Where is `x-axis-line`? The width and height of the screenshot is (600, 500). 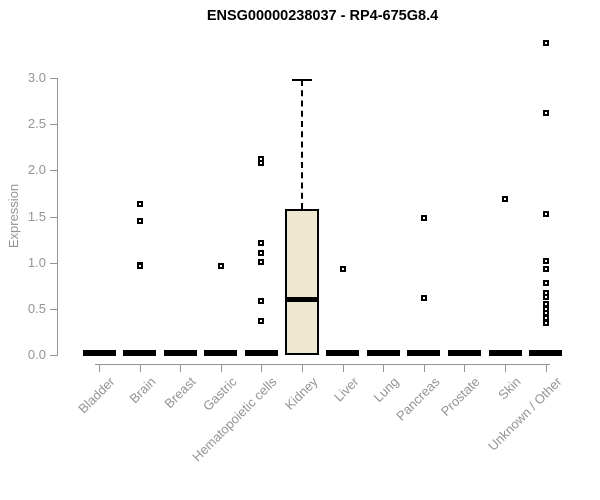 x-axis-line is located at coordinates (322, 364).